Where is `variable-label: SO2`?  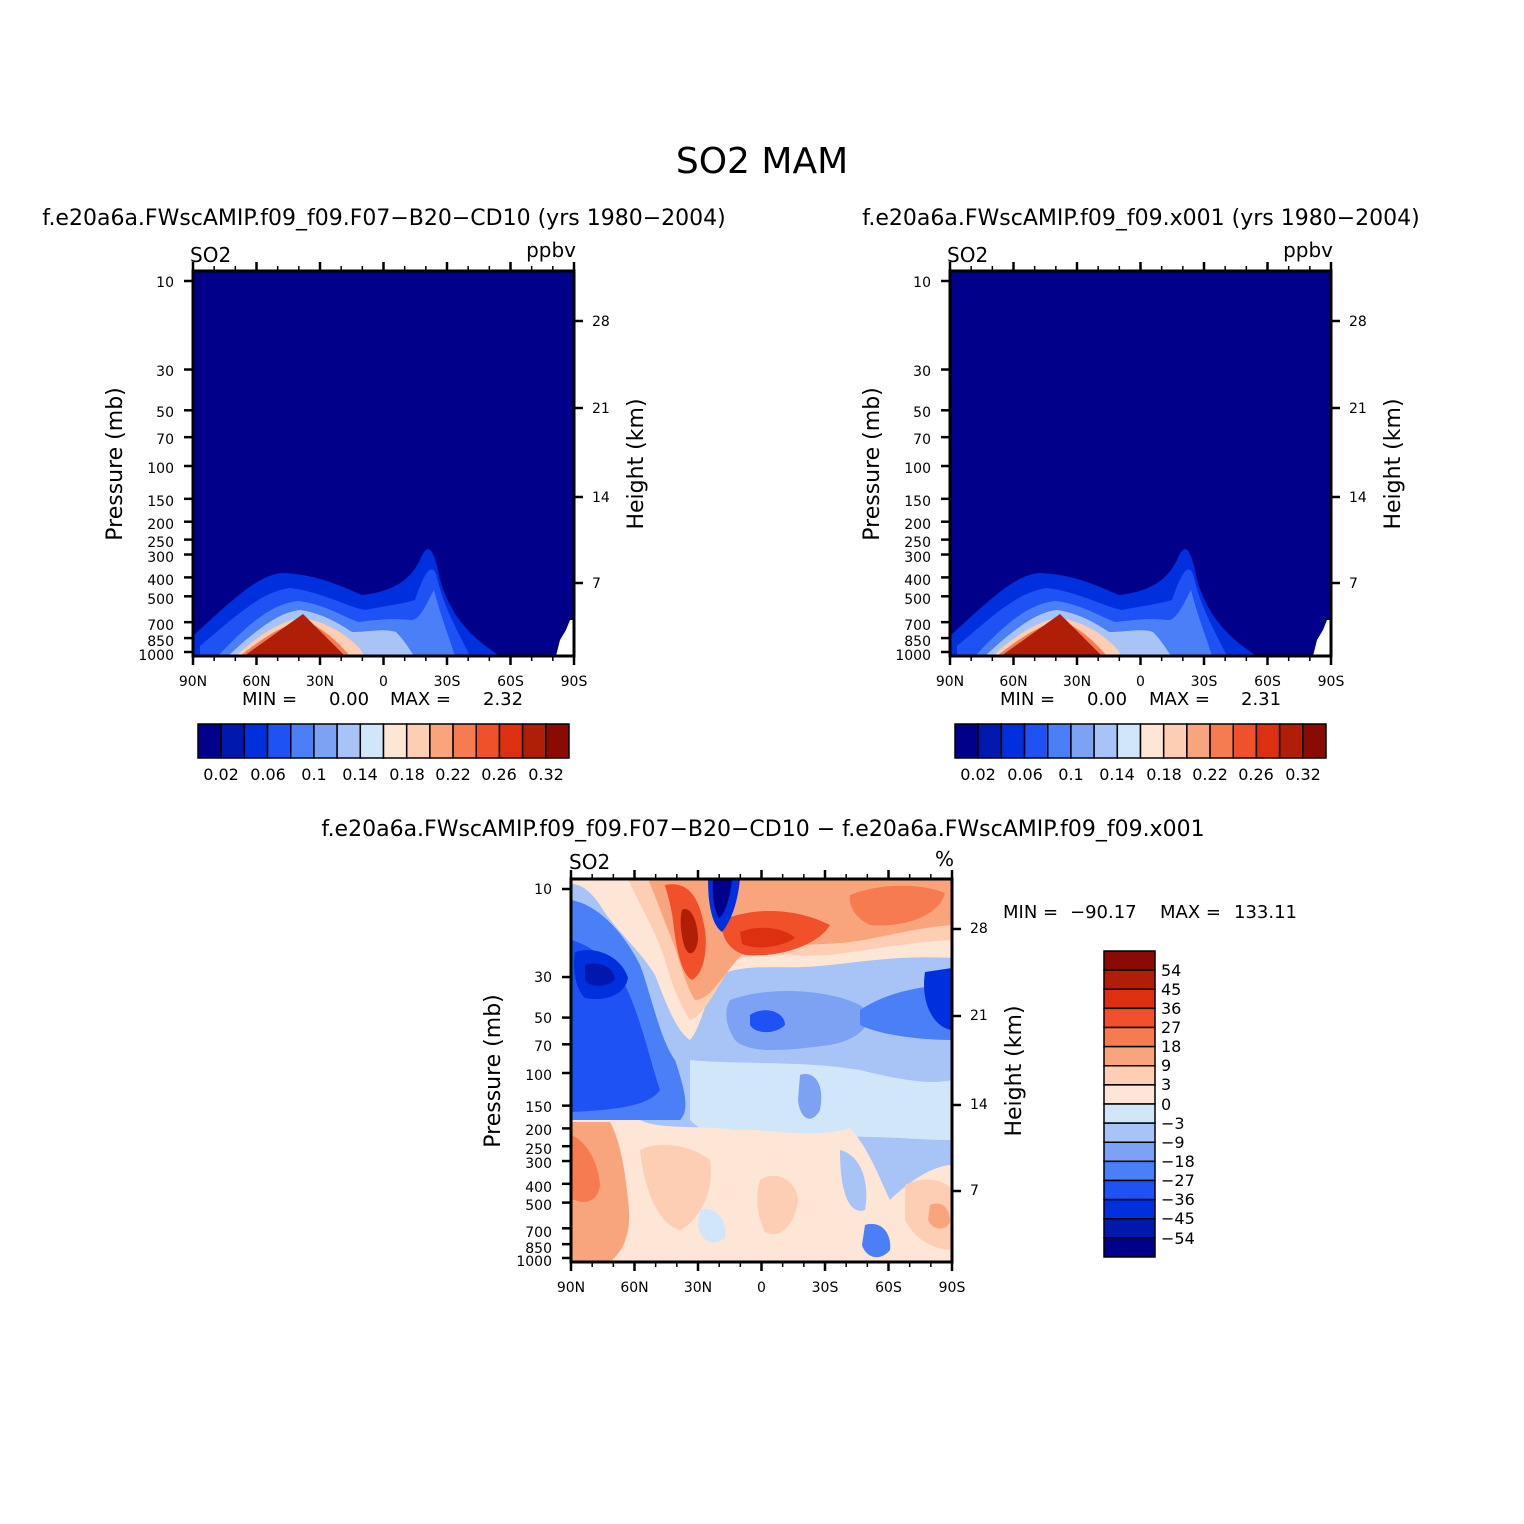 variable-label: SO2 is located at coordinates (589, 862).